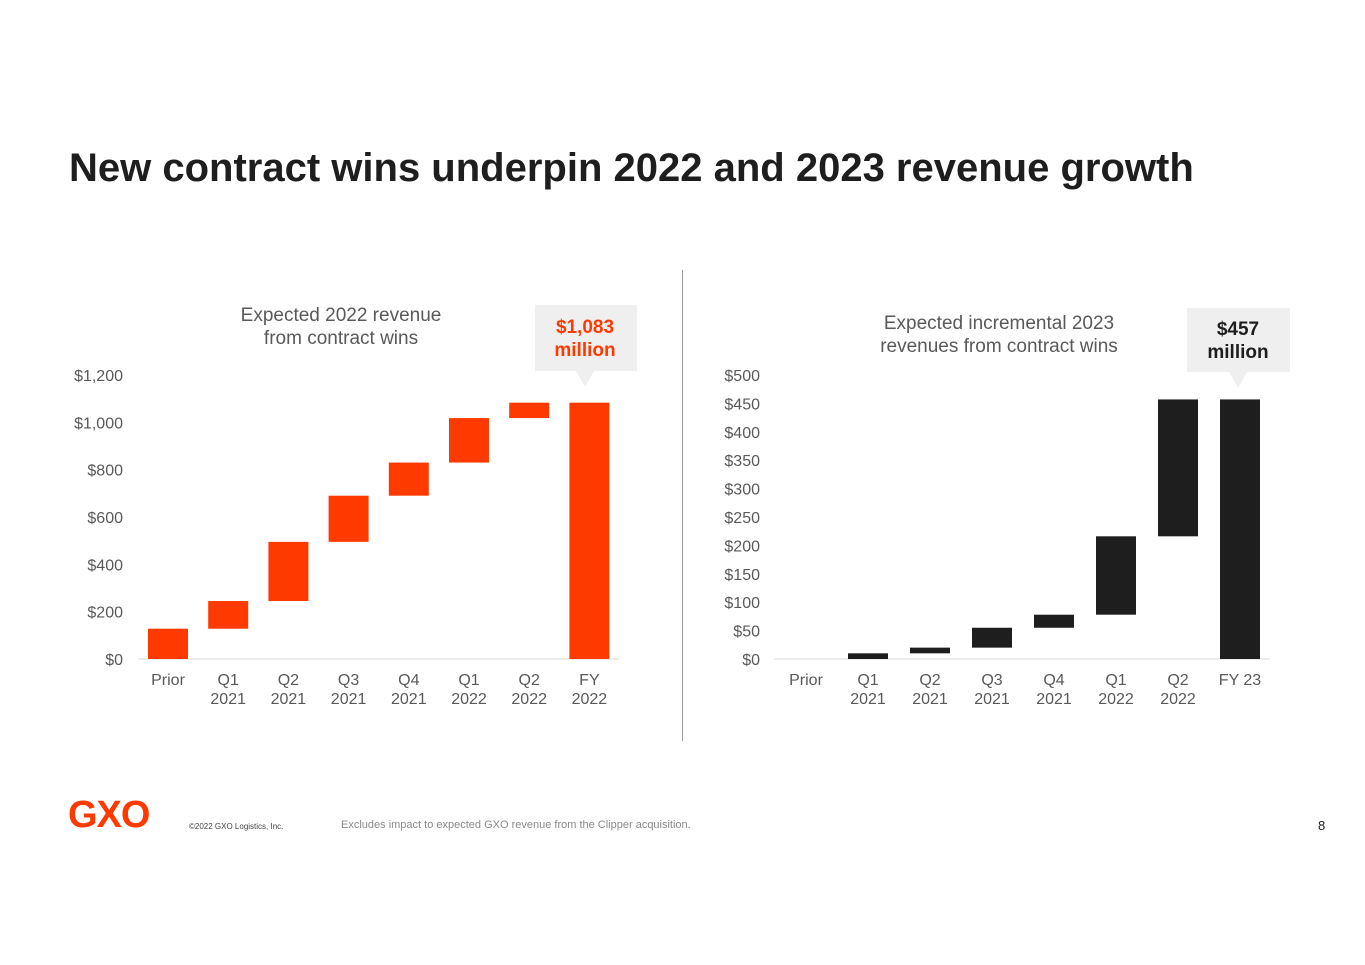 The image size is (1365, 965). Describe the element at coordinates (1322, 825) in the screenshot. I see `page-number: 8` at that location.